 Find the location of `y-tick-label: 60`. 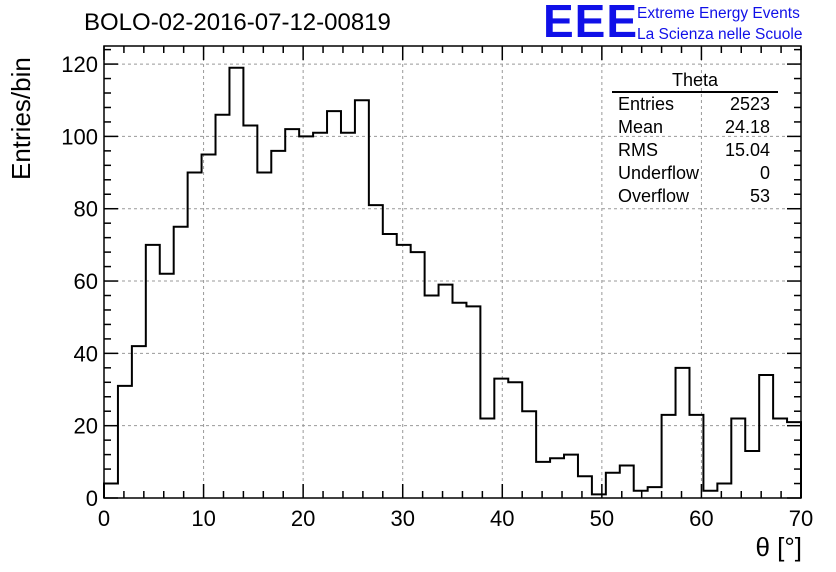

y-tick-label: 60 is located at coordinates (86, 281).